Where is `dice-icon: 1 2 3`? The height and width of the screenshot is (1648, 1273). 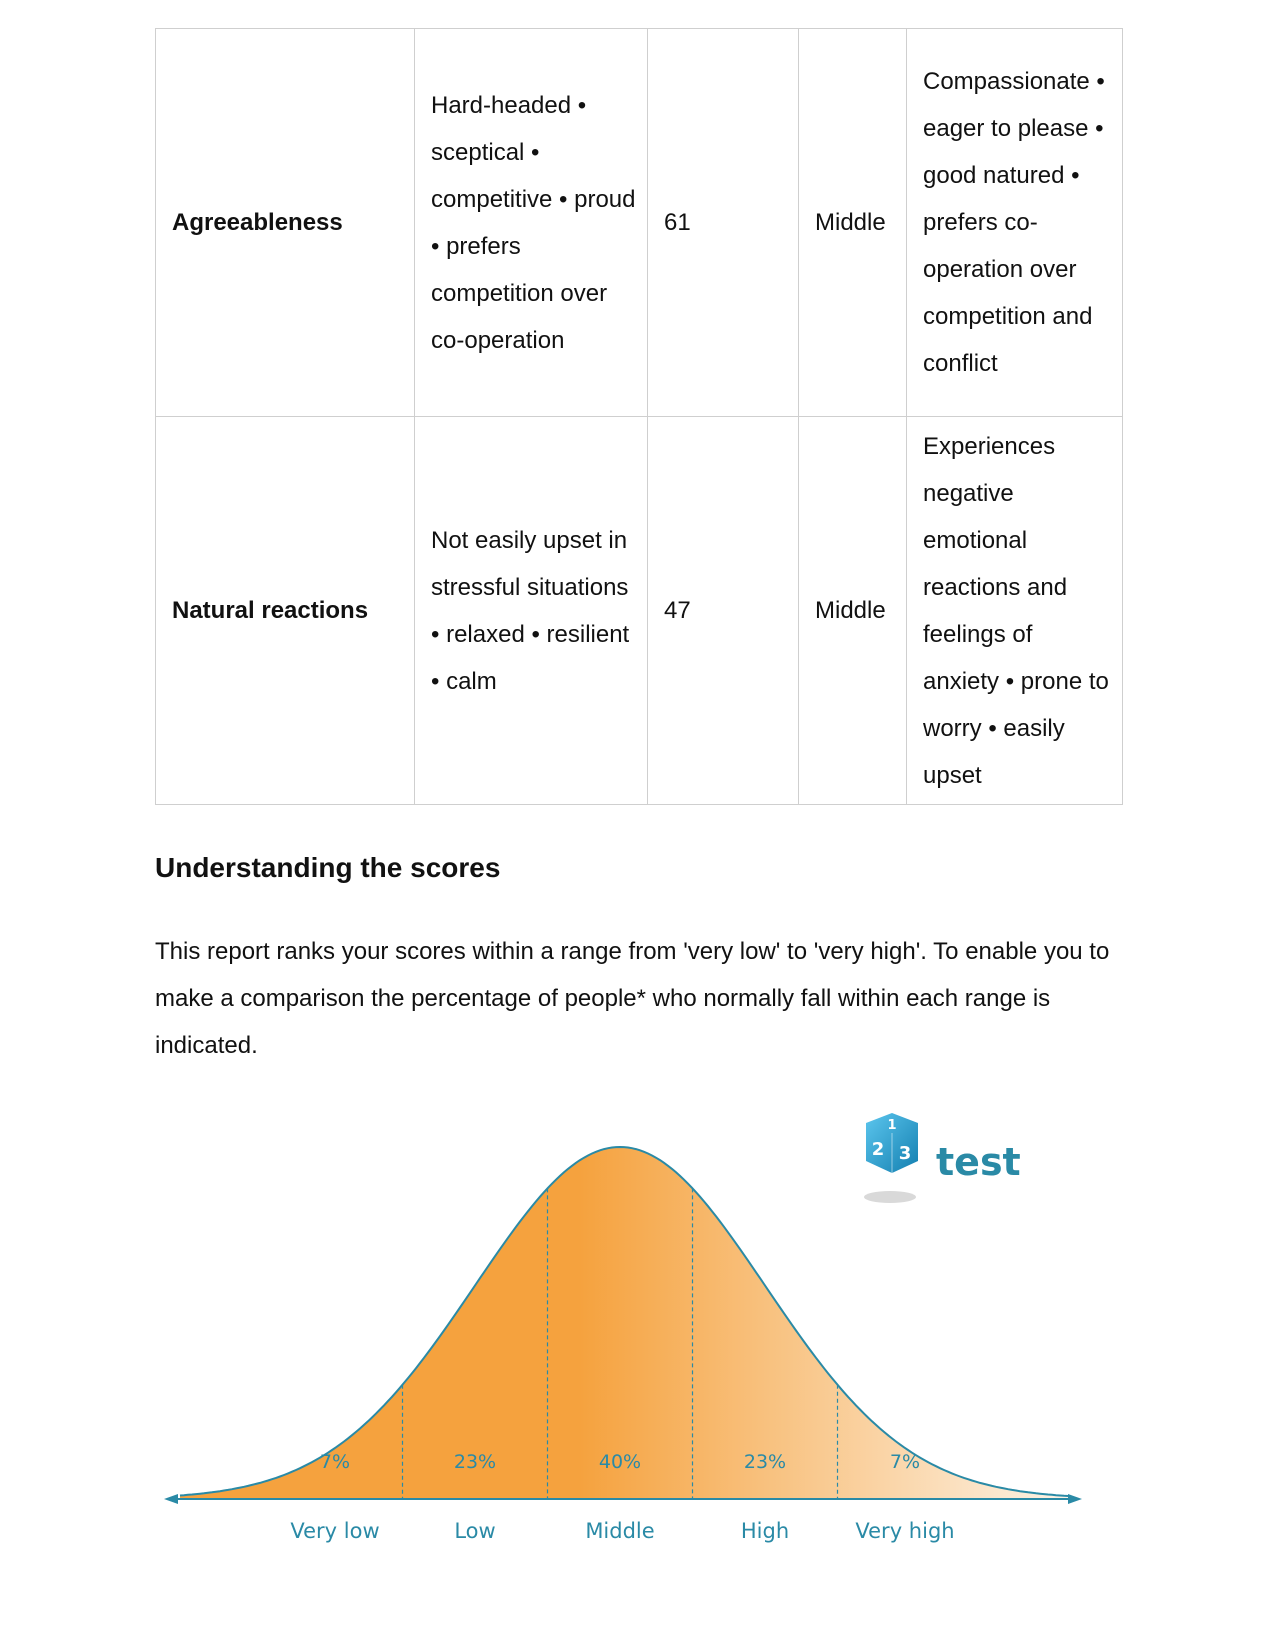
dice-icon: 1 2 3 is located at coordinates (891, 1158).